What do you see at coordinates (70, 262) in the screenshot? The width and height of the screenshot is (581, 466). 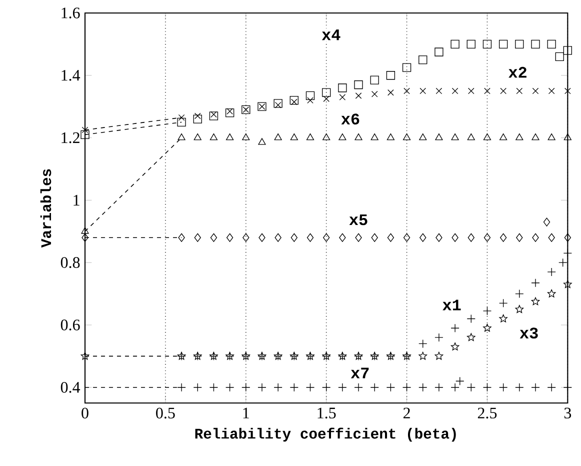 I see `y-tick-label: 0.8` at bounding box center [70, 262].